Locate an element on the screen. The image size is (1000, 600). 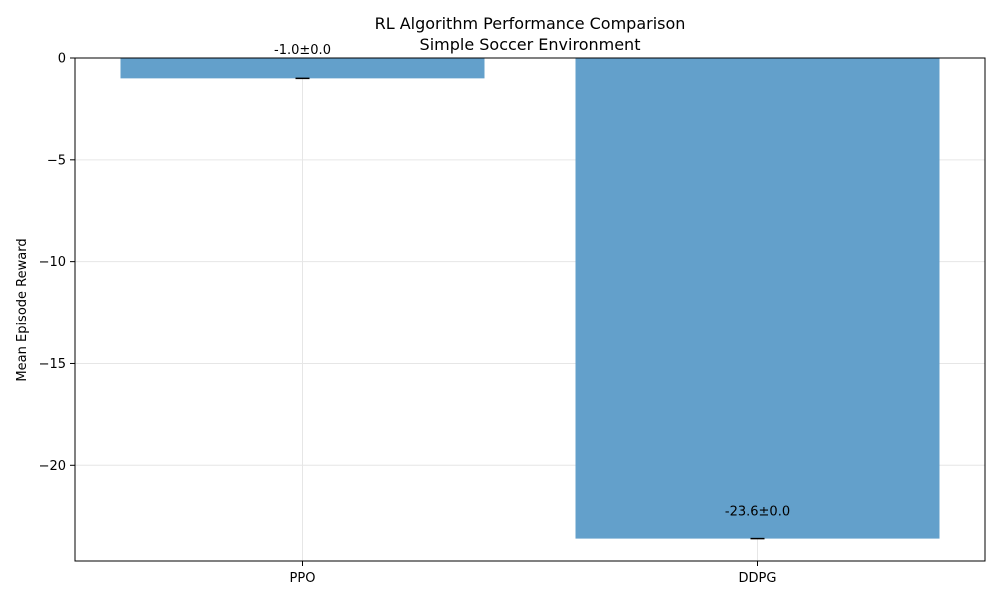
y-axis-ticks: 0 −5 −10 −15 −20 is located at coordinates (57, 263).